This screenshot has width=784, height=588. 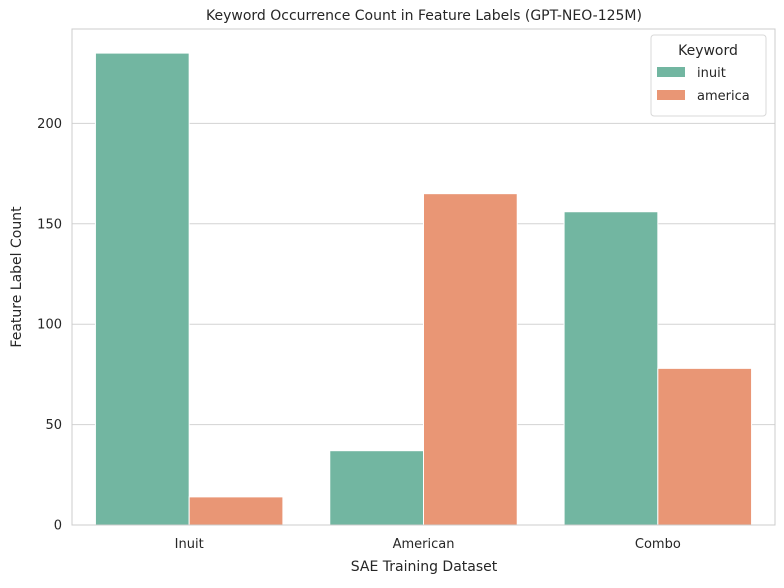 What do you see at coordinates (671, 72) in the screenshot?
I see `legend-swatch-inuit` at bounding box center [671, 72].